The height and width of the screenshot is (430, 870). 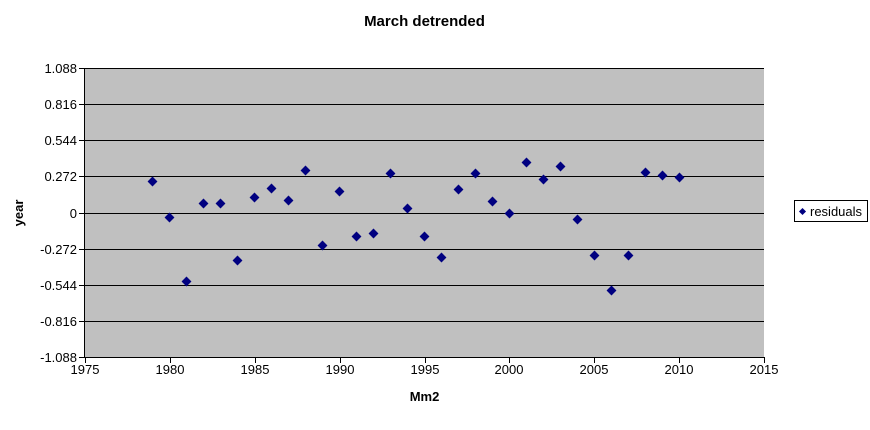 What do you see at coordinates (679, 369) in the screenshot?
I see `x-tick-label: 2010` at bounding box center [679, 369].